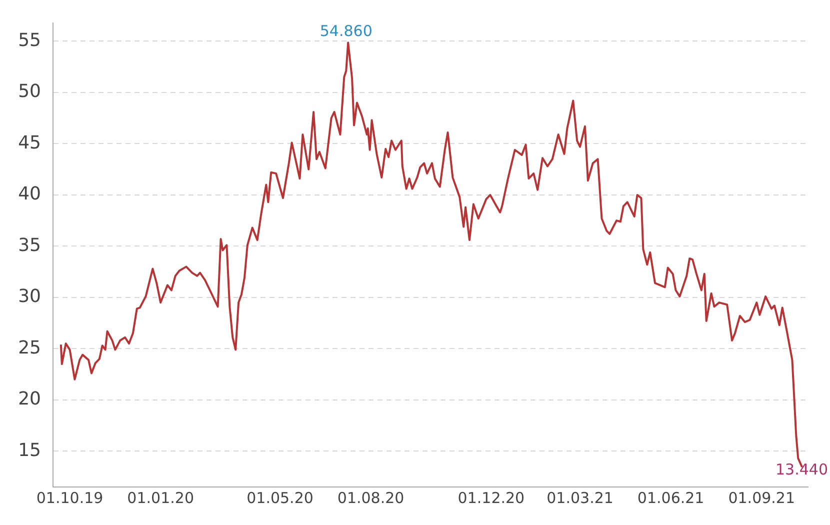 The height and width of the screenshot is (525, 830). What do you see at coordinates (160, 497) in the screenshot?
I see `x-tick-label: 01.01.20` at bounding box center [160, 497].